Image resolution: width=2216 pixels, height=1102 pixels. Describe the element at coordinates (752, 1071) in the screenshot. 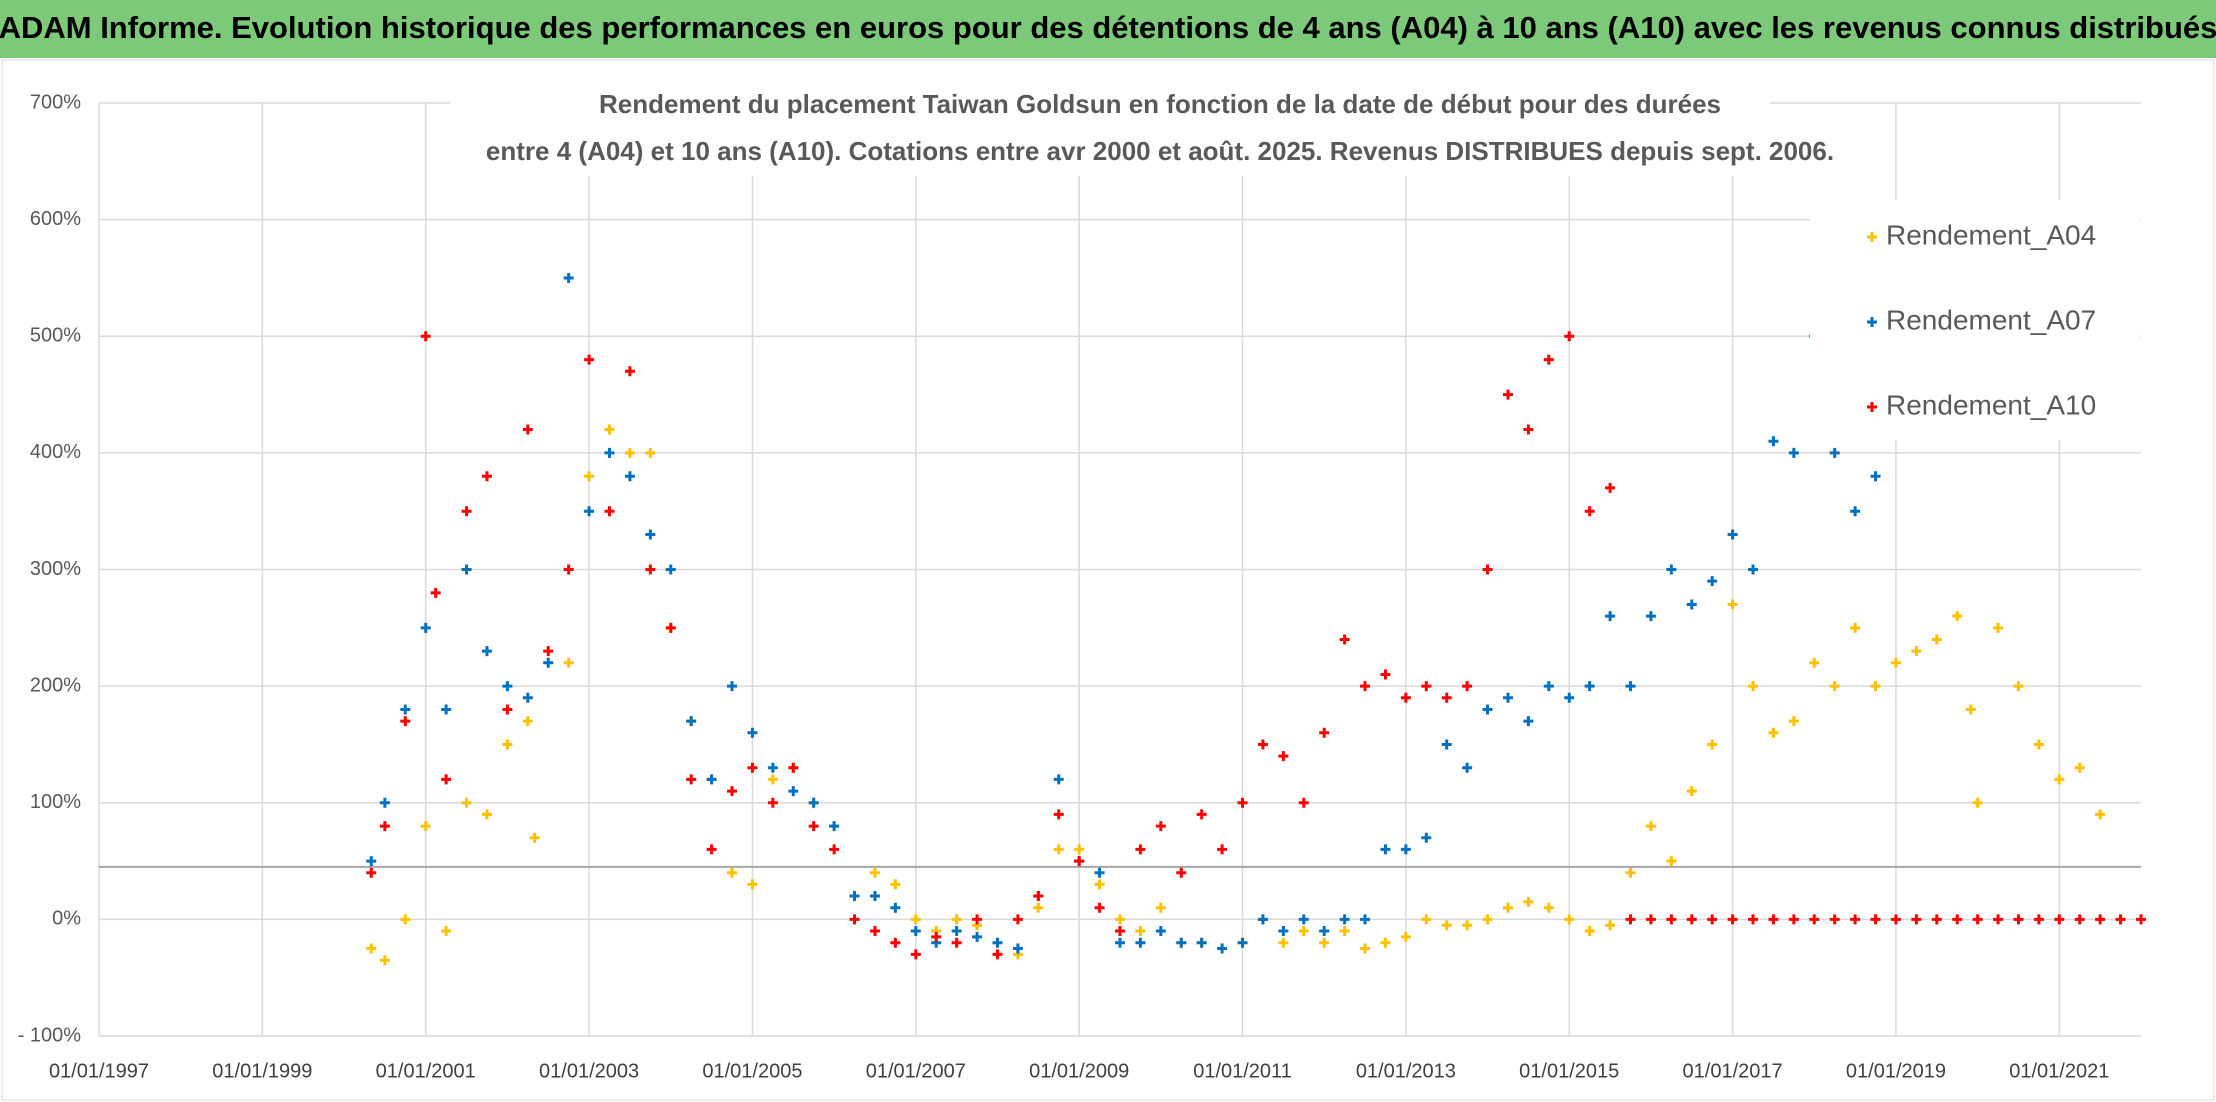

I see `x-tick-label: 01/01/2005` at that location.